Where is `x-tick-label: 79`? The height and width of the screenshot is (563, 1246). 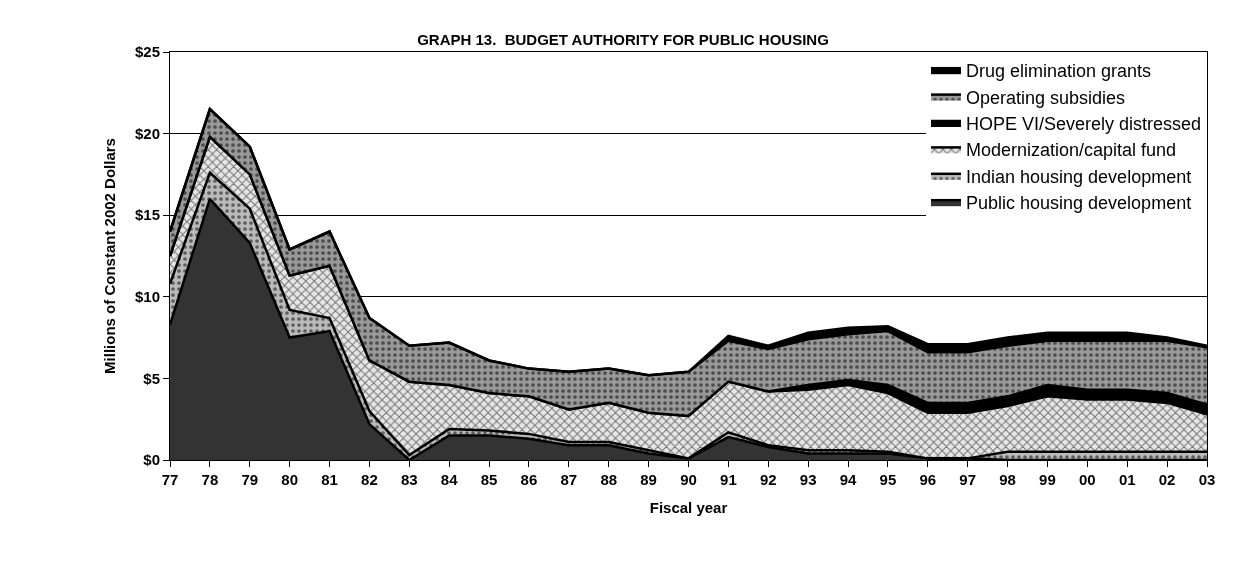 x-tick-label: 79 is located at coordinates (250, 479).